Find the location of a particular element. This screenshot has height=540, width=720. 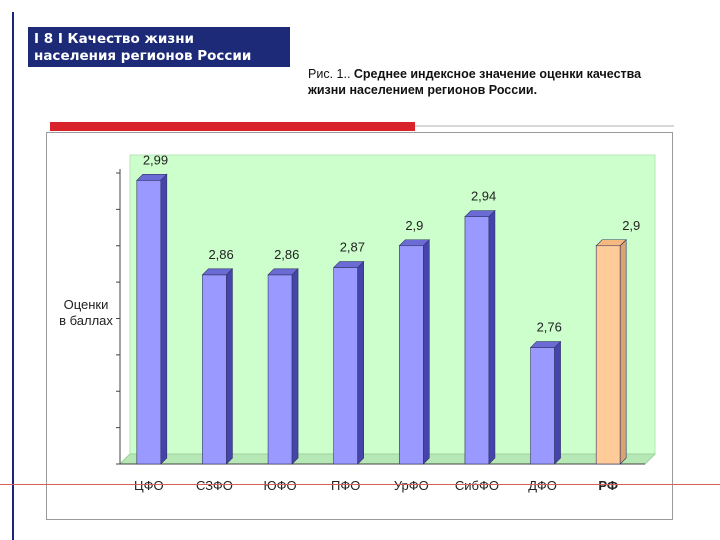

value-label-СибФО: 2,94 is located at coordinates (483, 196).